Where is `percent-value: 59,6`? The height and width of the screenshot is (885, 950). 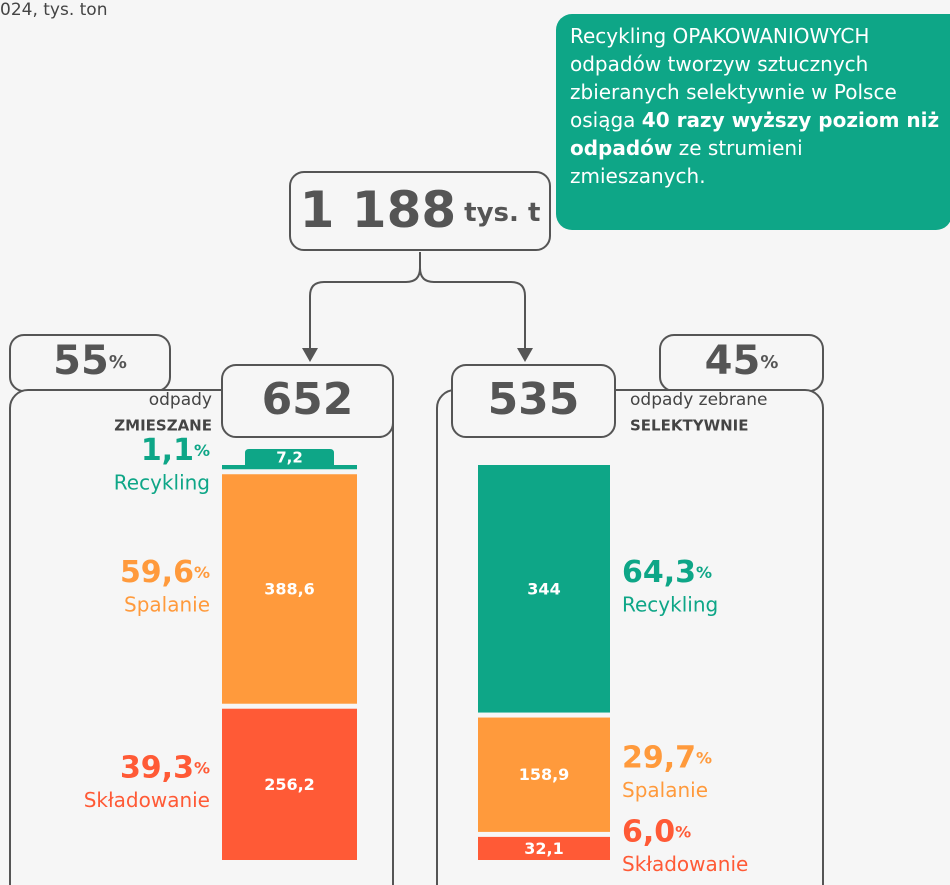 percent-value: 59,6 is located at coordinates (157, 571).